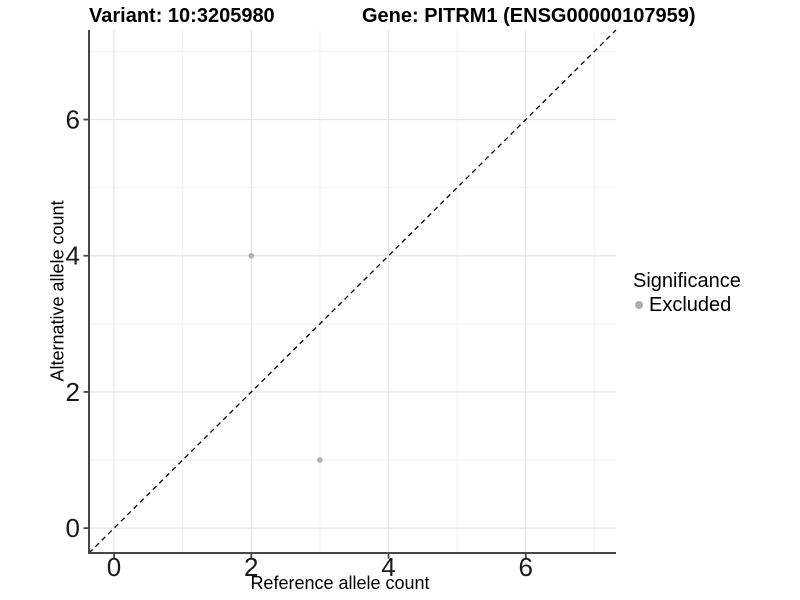  Describe the element at coordinates (73, 528) in the screenshot. I see `y-tick-label: 0` at that location.